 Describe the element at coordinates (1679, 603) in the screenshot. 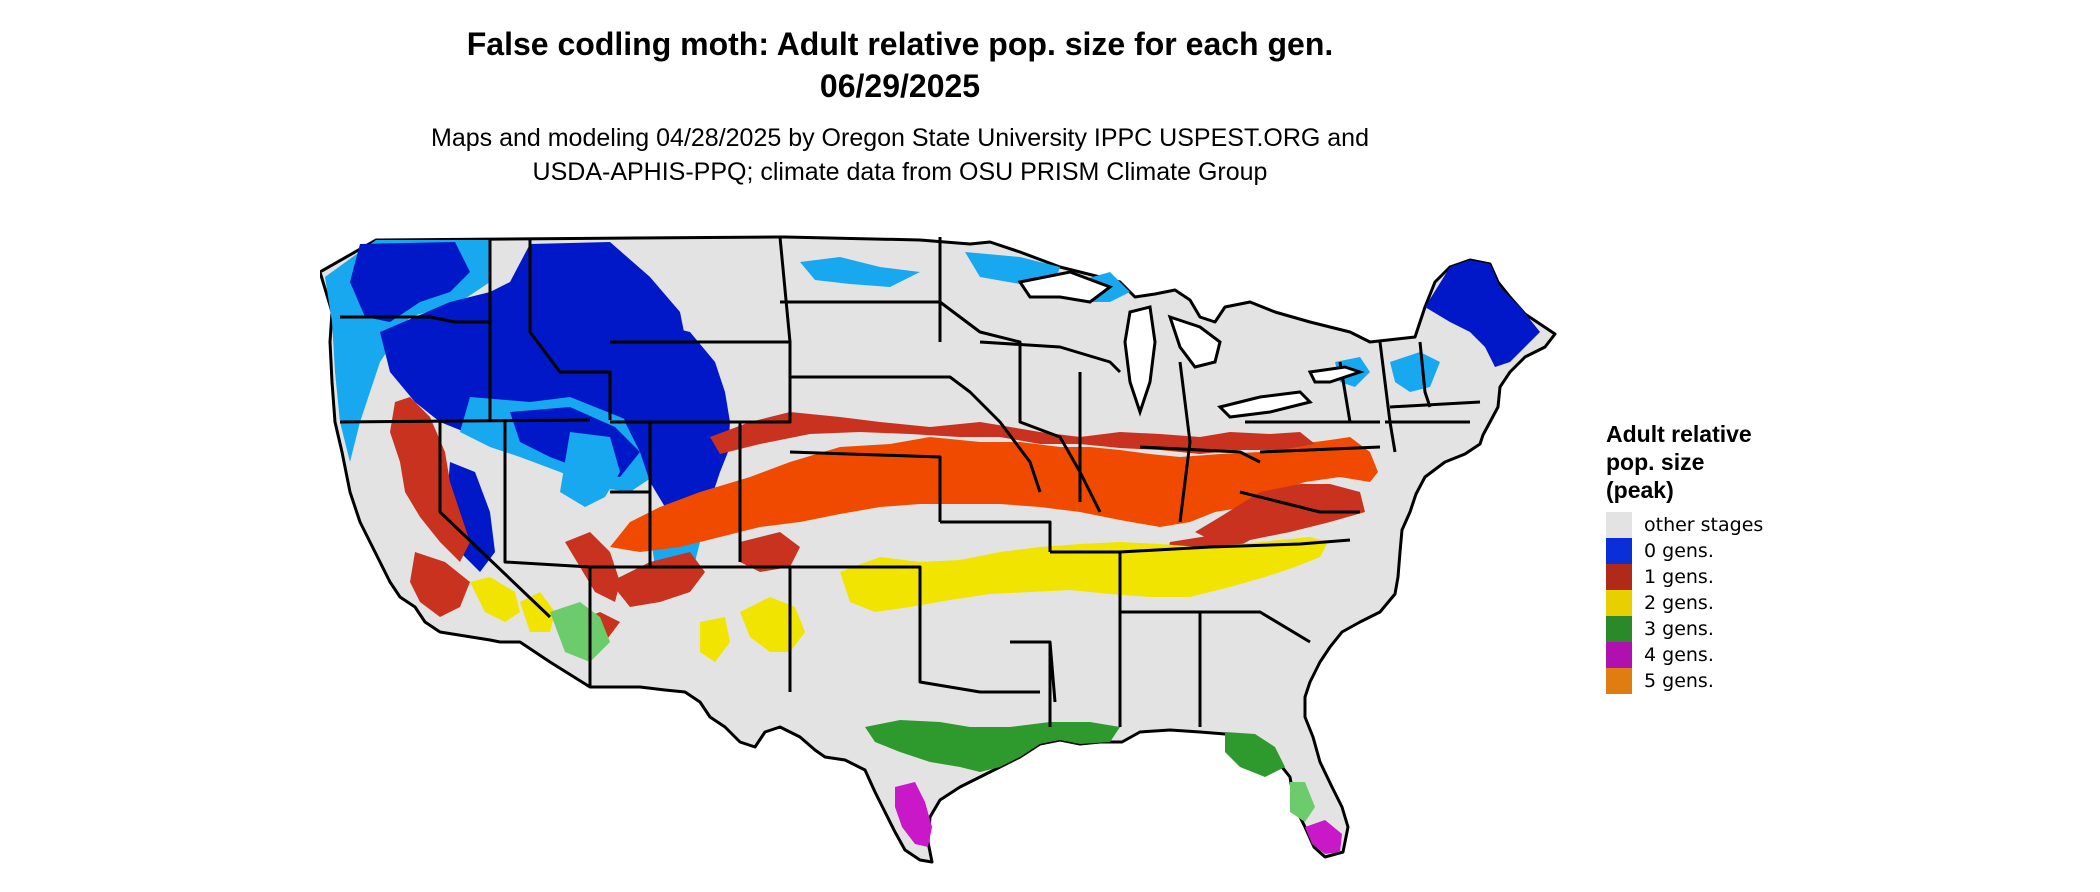

I see `legend-label: 2 gens.` at that location.